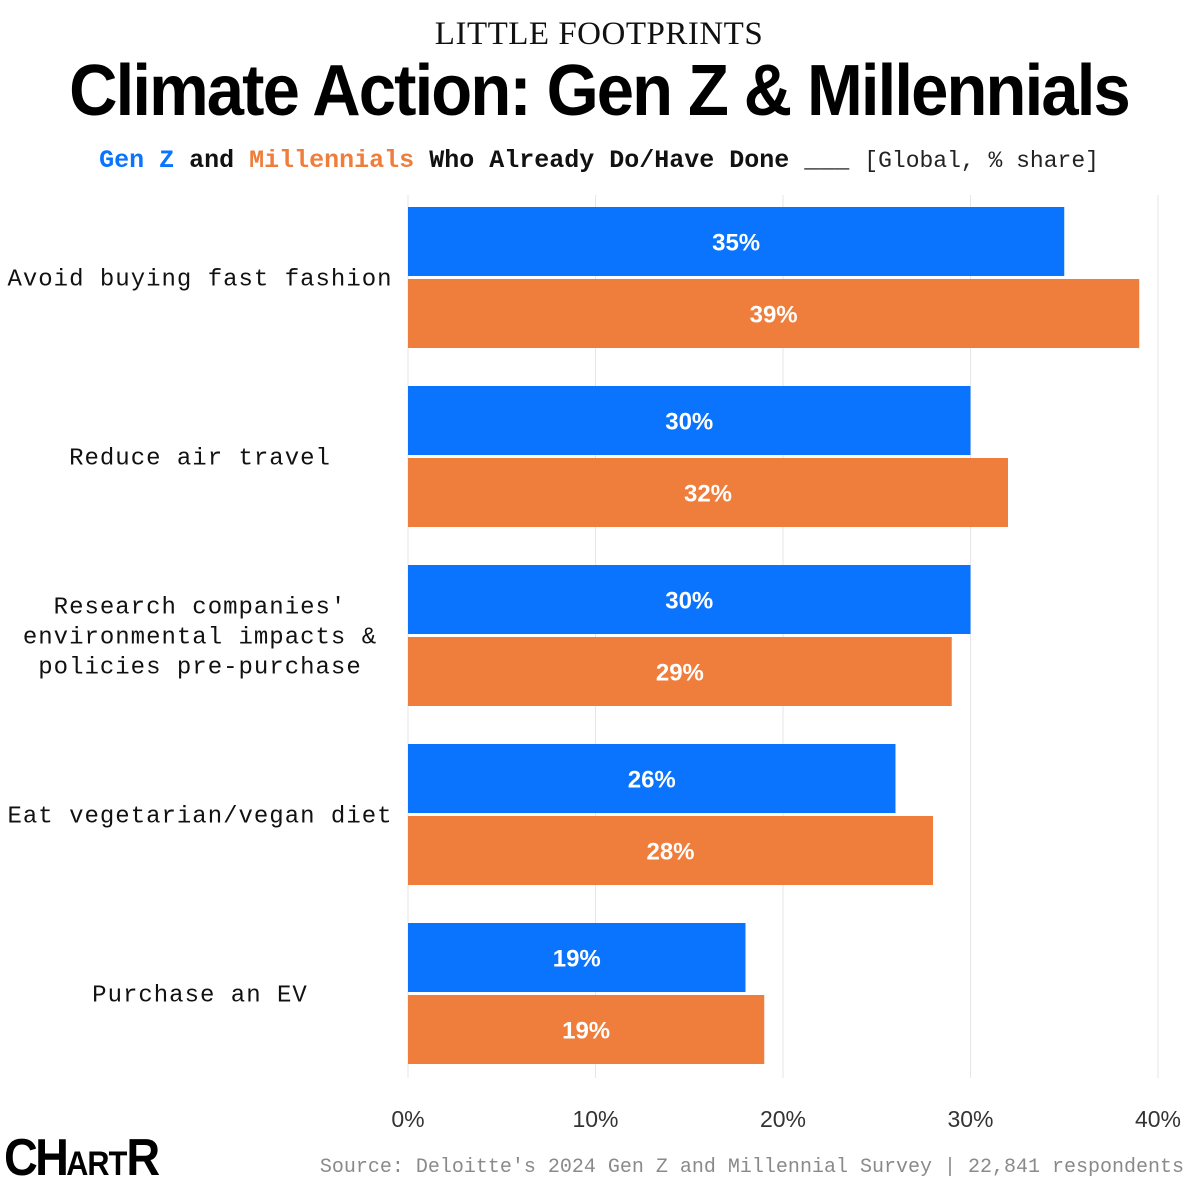 The image size is (1198, 1188). What do you see at coordinates (200, 638) in the screenshot?
I see `category-label: environmental impacts &` at bounding box center [200, 638].